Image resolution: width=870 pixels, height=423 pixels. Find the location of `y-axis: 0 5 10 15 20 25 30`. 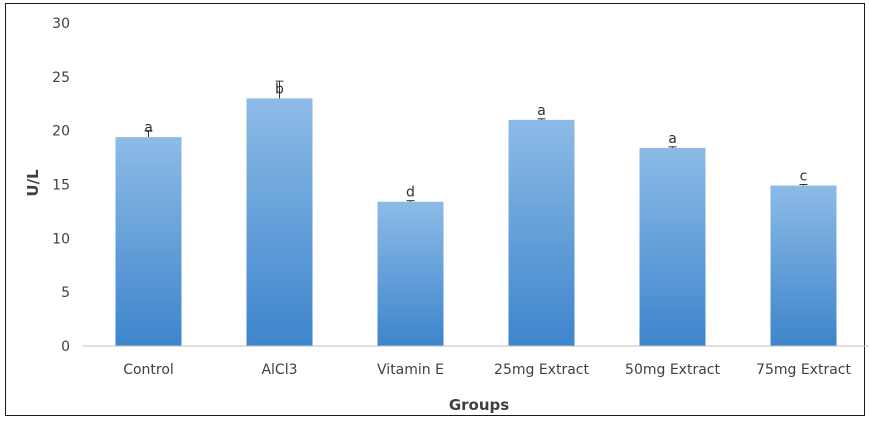

y-axis: 0 5 10 15 20 25 30 is located at coordinates (61, 185).